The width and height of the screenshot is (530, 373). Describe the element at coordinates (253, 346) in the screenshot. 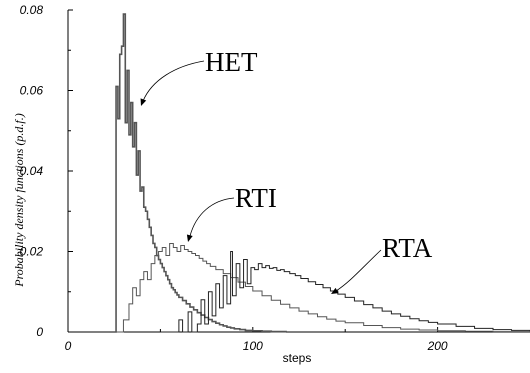

I see `x-tick-label: 100` at that location.